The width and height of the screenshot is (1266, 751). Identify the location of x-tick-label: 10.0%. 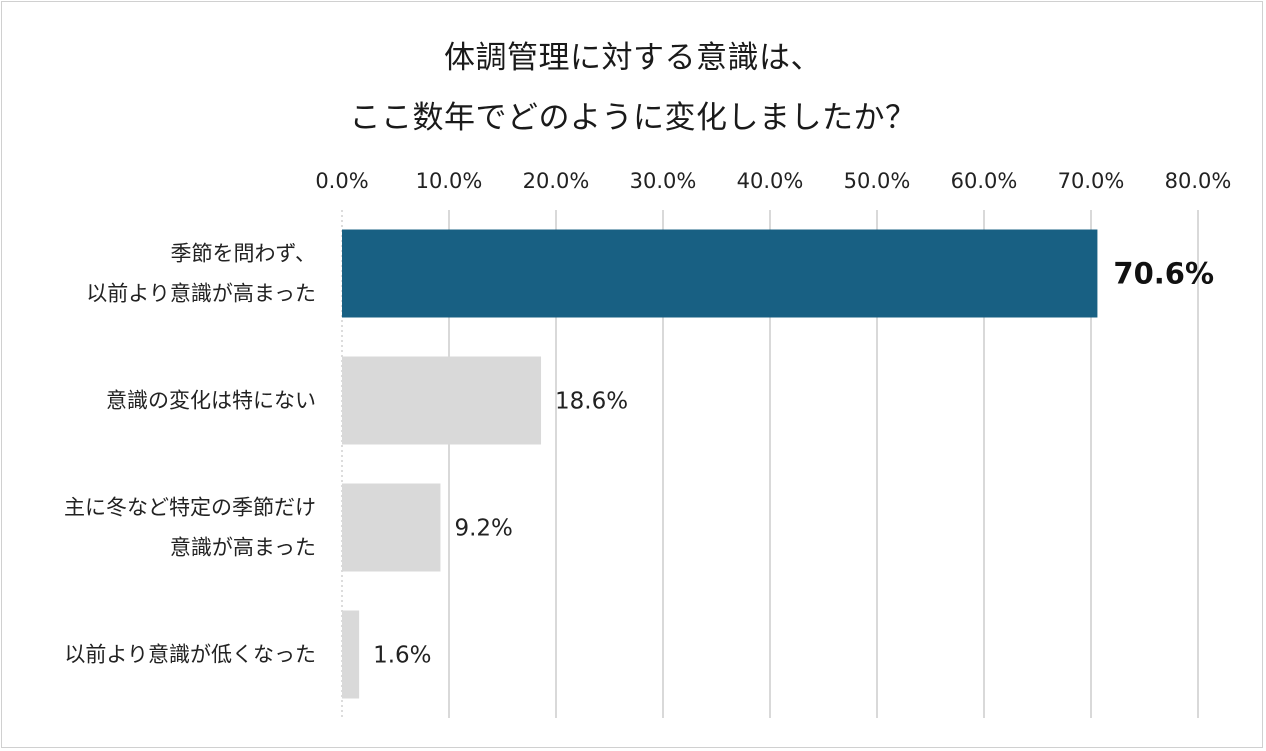
(449, 181).